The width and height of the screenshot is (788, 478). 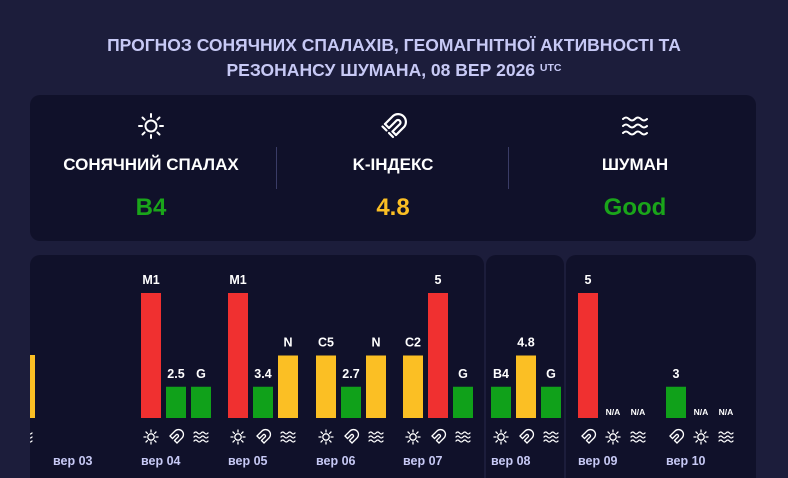 What do you see at coordinates (550, 68) in the screenshot?
I see `title-utc: UTC` at bounding box center [550, 68].